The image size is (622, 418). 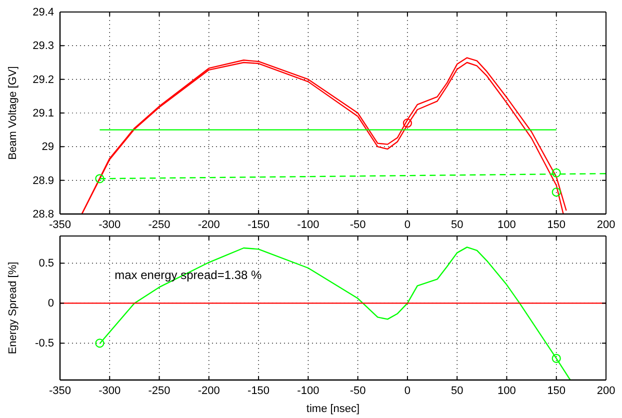 What do you see at coordinates (43, 214) in the screenshot?
I see `y-tick-label: 28.8` at bounding box center [43, 214].